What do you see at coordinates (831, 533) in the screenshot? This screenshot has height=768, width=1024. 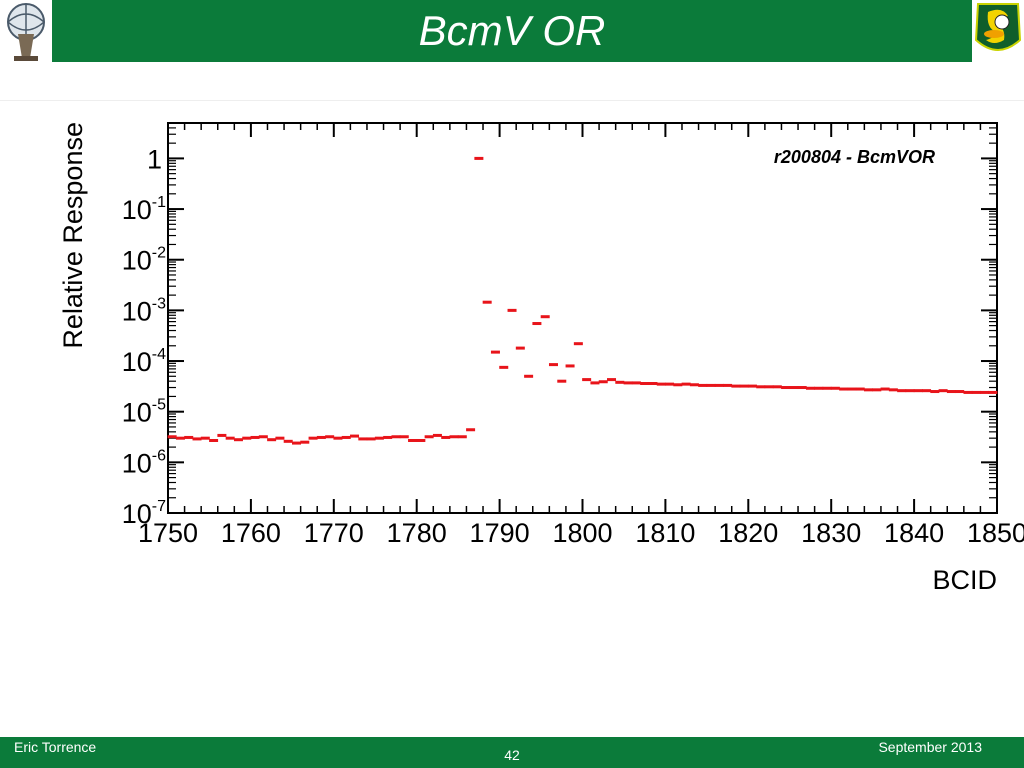 I see `x-tick-label: 1830` at bounding box center [831, 533].